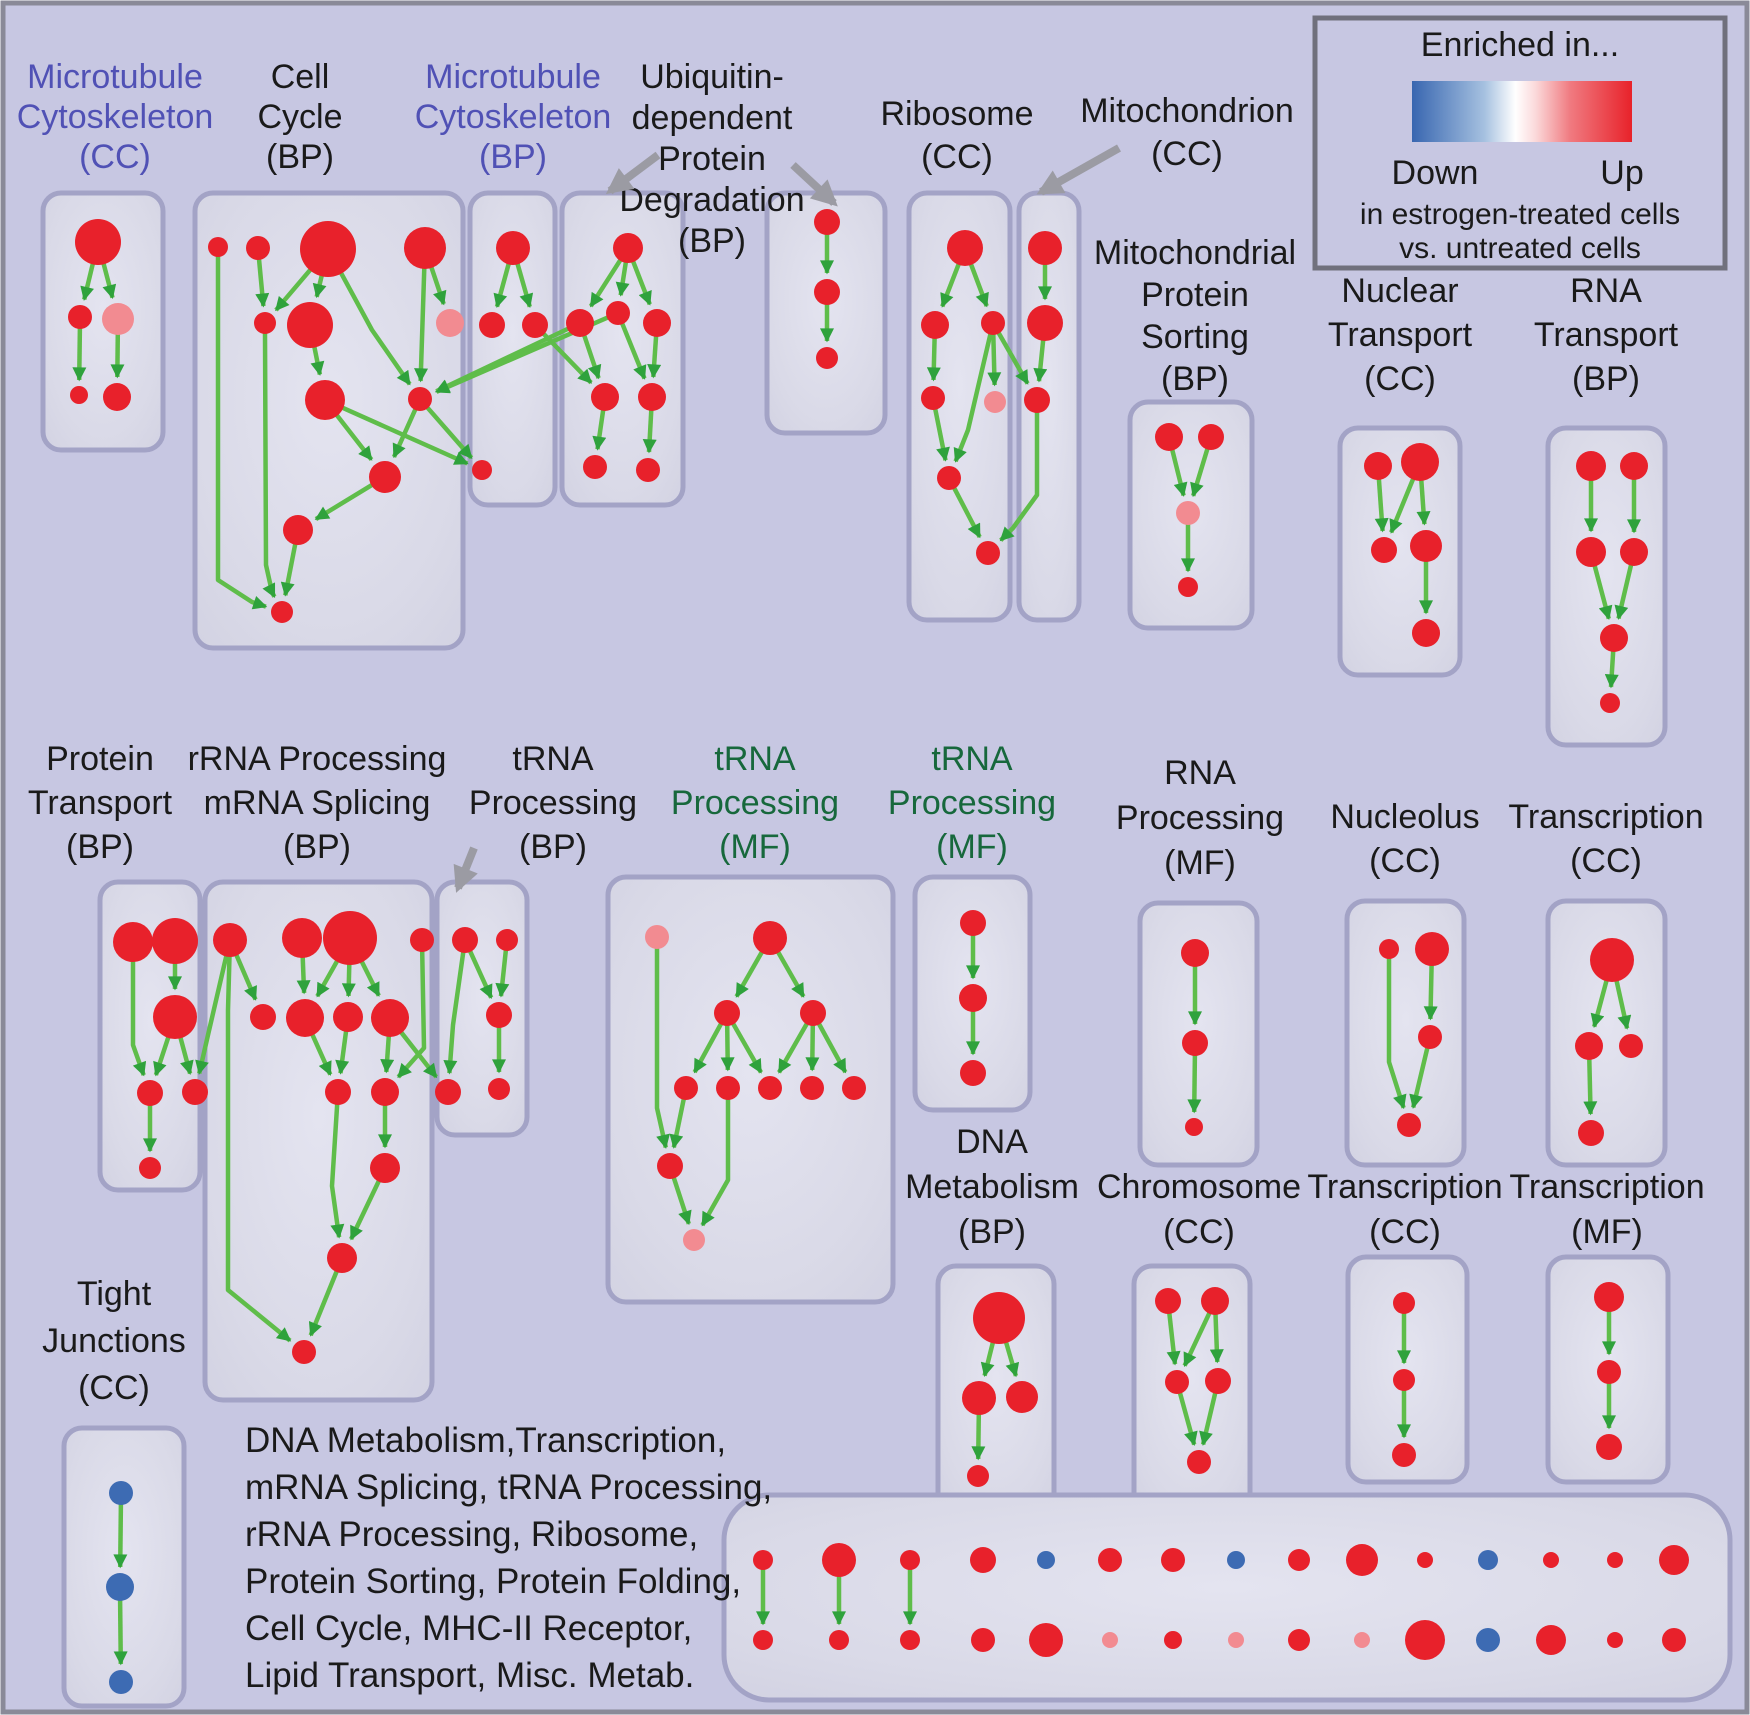 This screenshot has height=1715, width=1750. Describe the element at coordinates (512, 349) in the screenshot. I see `cluster-box-microtubule-bp` at that location.